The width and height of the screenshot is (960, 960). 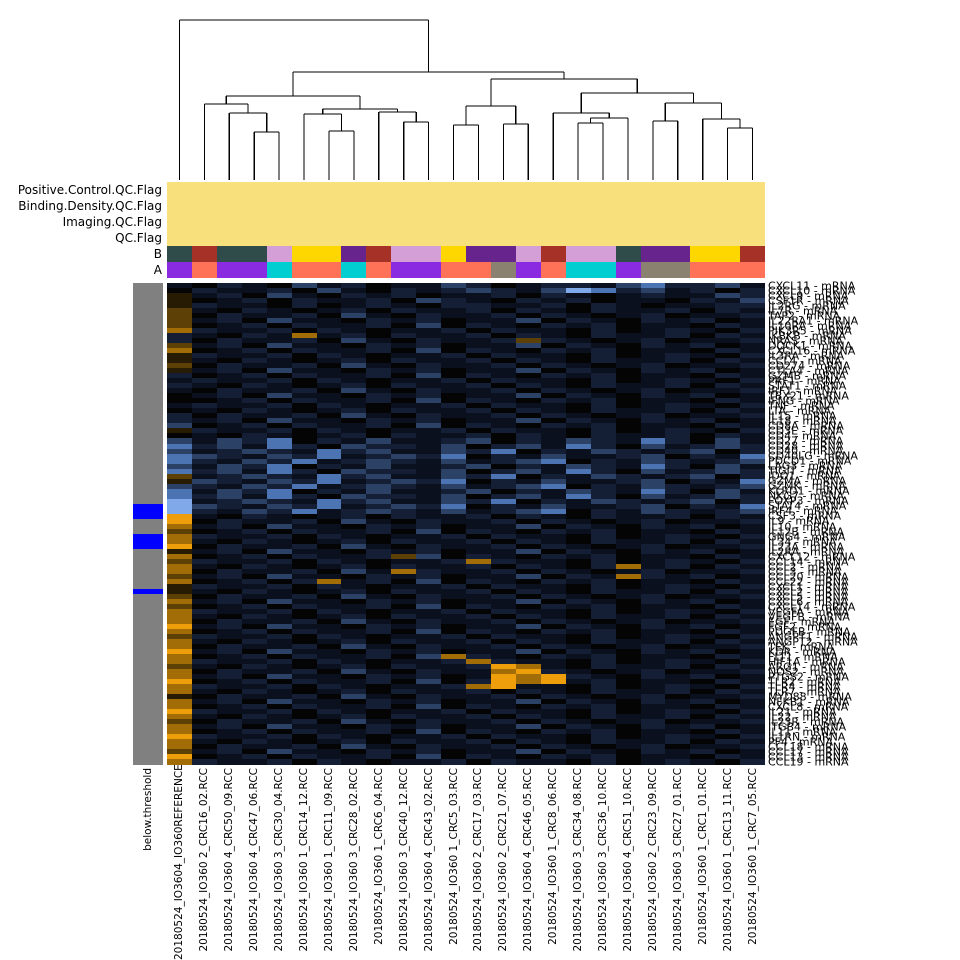 I want to click on gene-row-label: CSF1R - mRNA, so click(x=808, y=301).